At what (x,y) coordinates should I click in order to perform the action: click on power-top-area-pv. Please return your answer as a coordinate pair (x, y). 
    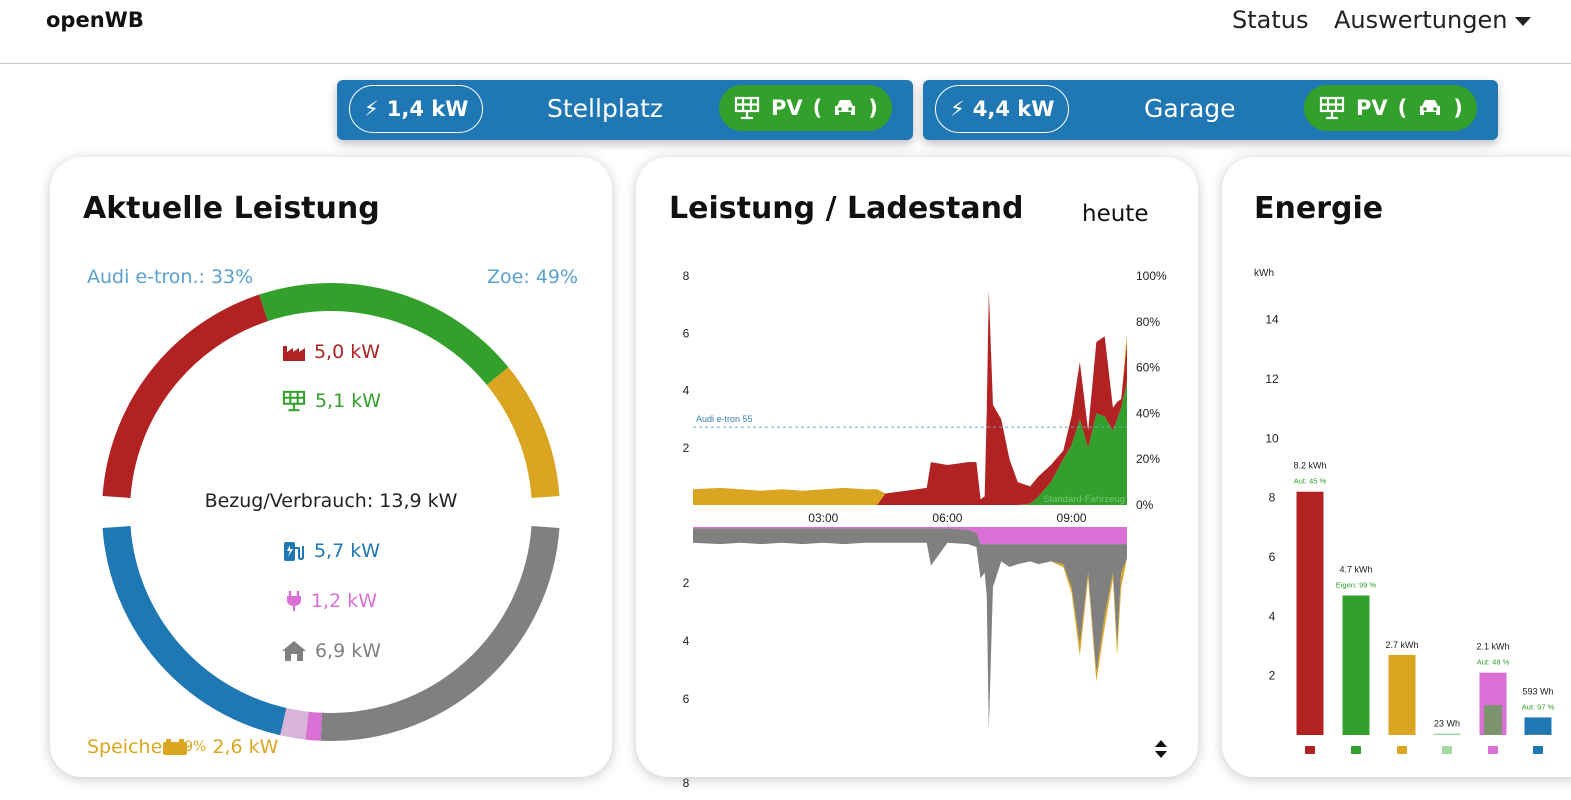
    Looking at the image, I should click on (910, 443).